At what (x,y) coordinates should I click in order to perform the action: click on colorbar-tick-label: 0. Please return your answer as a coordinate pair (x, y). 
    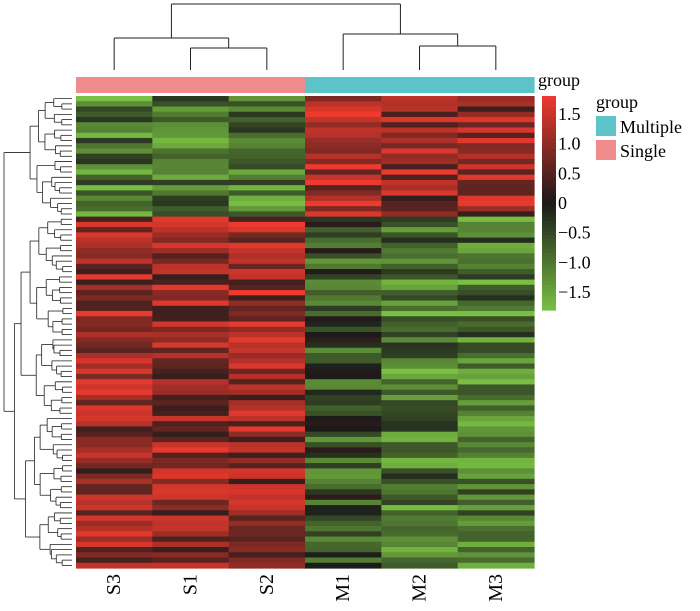
    Looking at the image, I should click on (562, 203).